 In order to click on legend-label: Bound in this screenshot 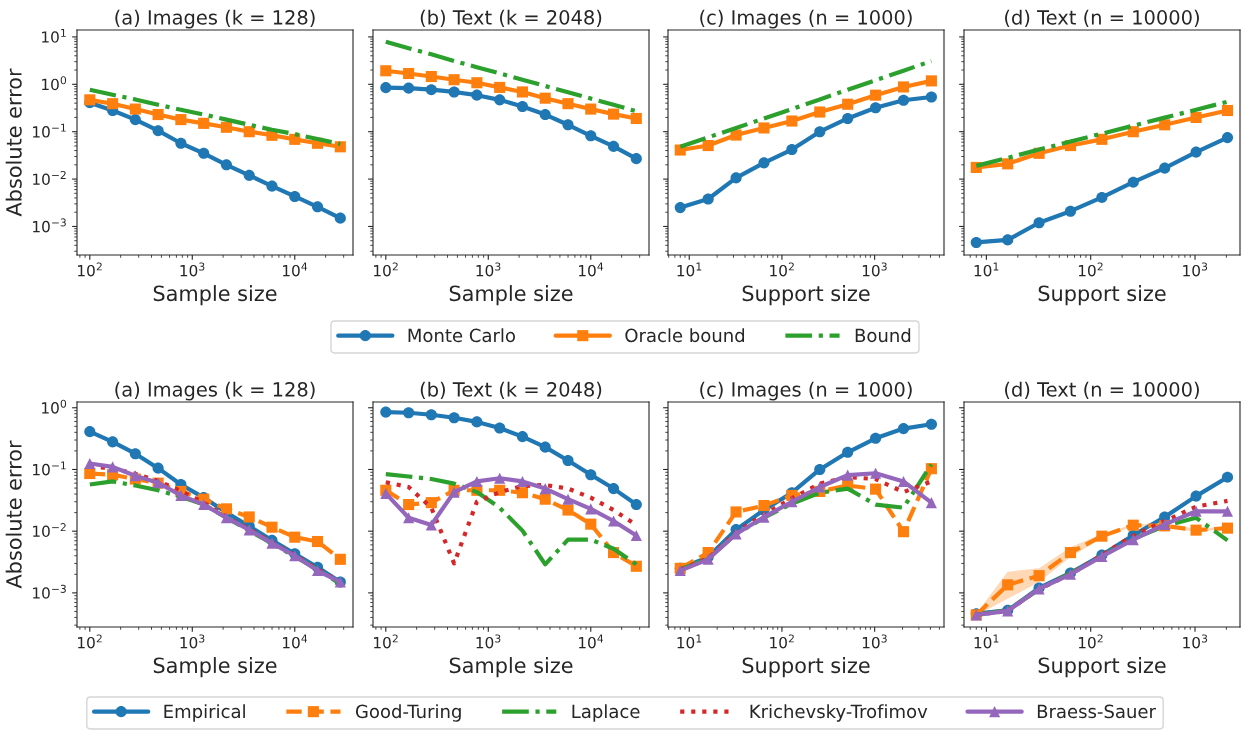, I will do `click(883, 335)`.